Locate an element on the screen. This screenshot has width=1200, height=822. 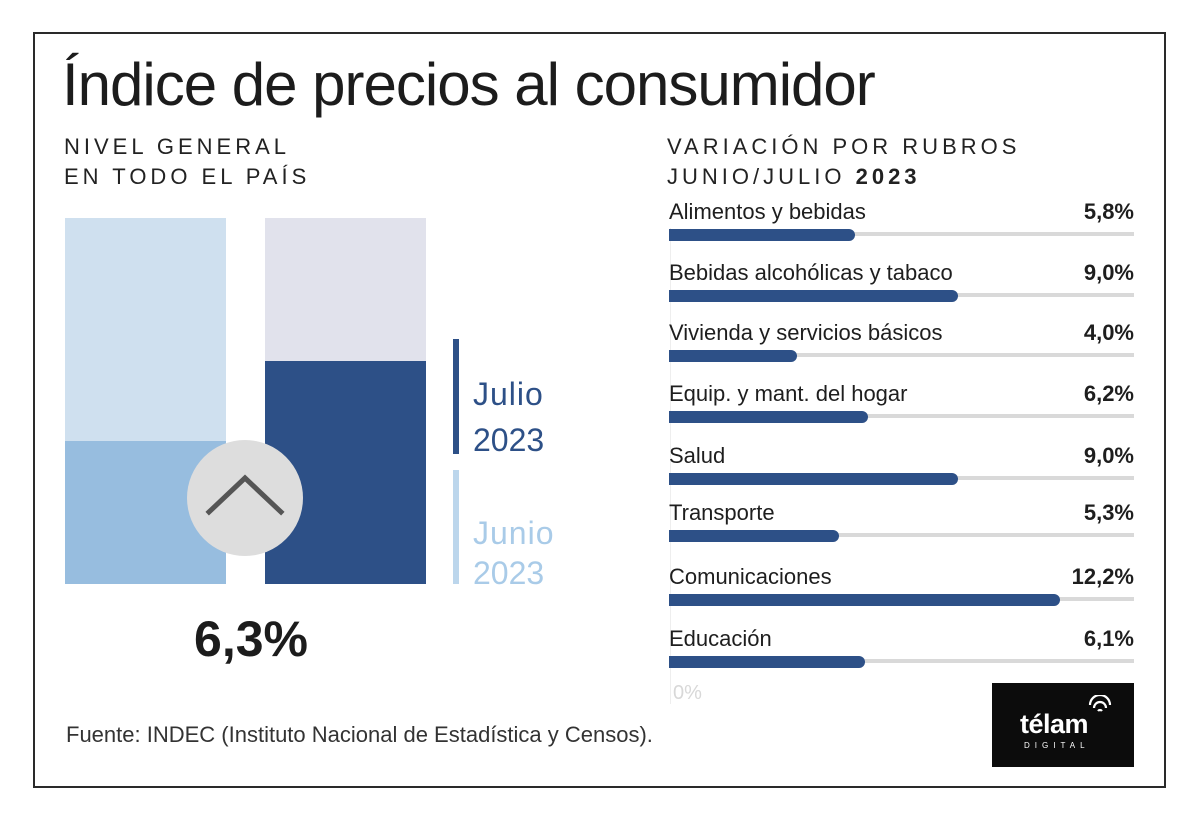
chevron-up-icon is located at coordinates (245, 498).